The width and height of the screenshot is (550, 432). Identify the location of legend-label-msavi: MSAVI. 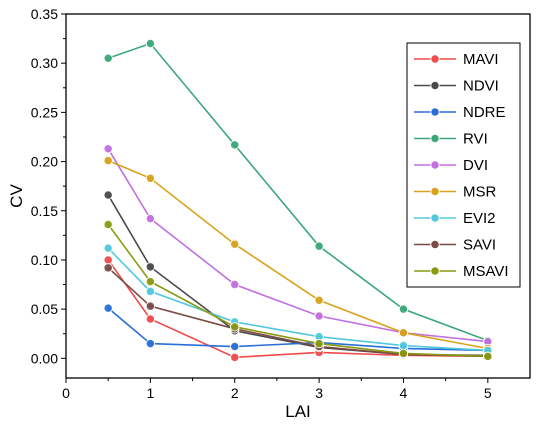
(486, 271).